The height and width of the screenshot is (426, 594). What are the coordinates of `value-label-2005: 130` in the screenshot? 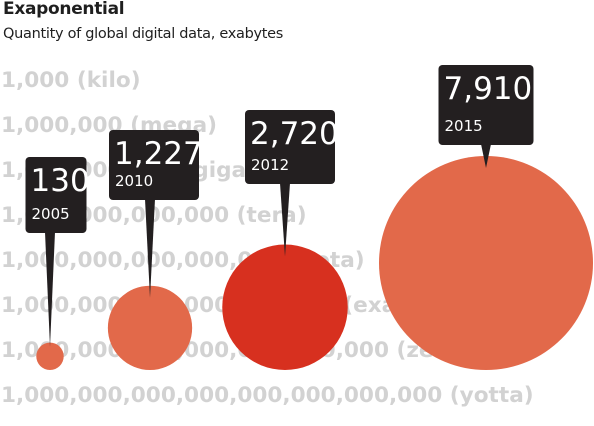 It's located at (60, 181).